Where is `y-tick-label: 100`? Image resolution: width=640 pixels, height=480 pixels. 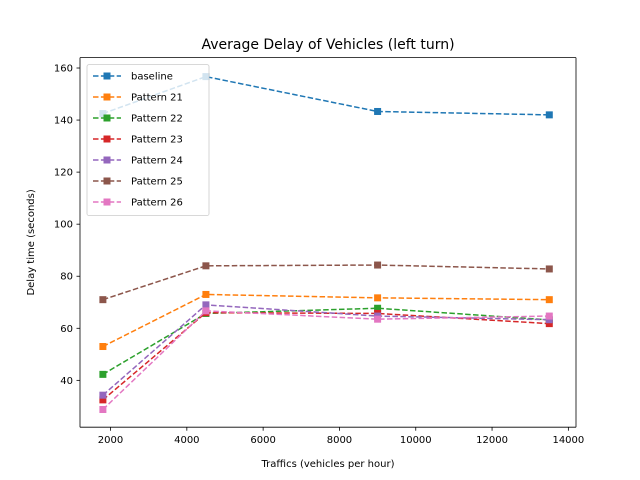
y-tick-label: 100 is located at coordinates (63, 225).